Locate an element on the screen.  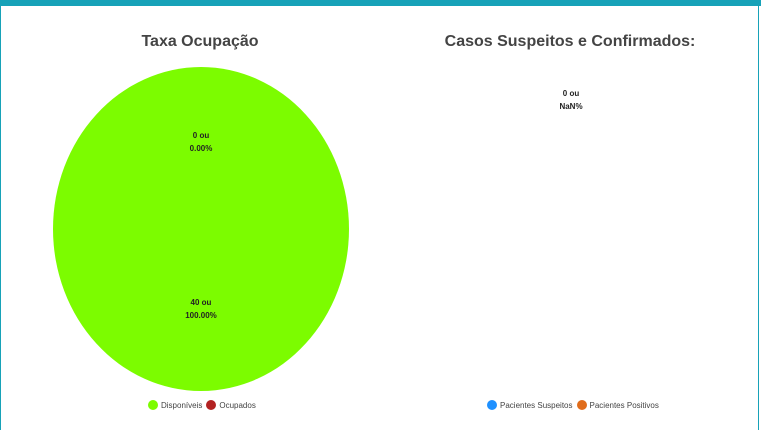
top-accent-bar is located at coordinates (380, 3).